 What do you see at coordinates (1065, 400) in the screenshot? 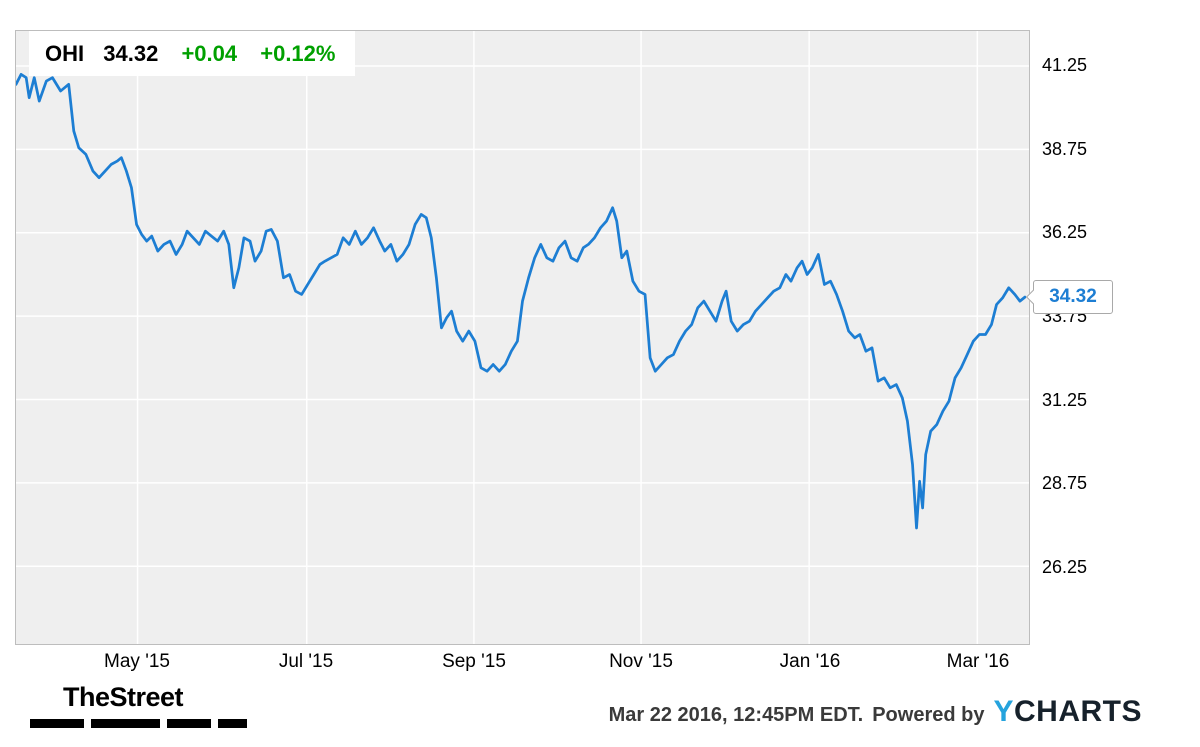
I see `y-axis-label: 31.25` at bounding box center [1065, 400].